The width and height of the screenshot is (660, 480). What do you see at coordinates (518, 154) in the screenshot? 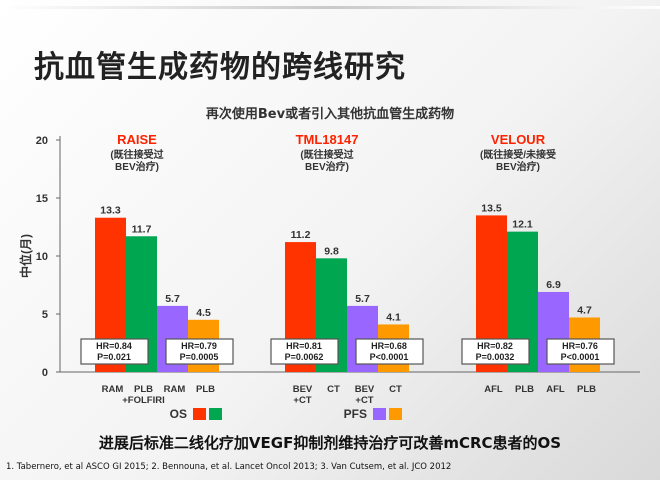
I see `trial-note: (既往接受/未接受` at bounding box center [518, 154].